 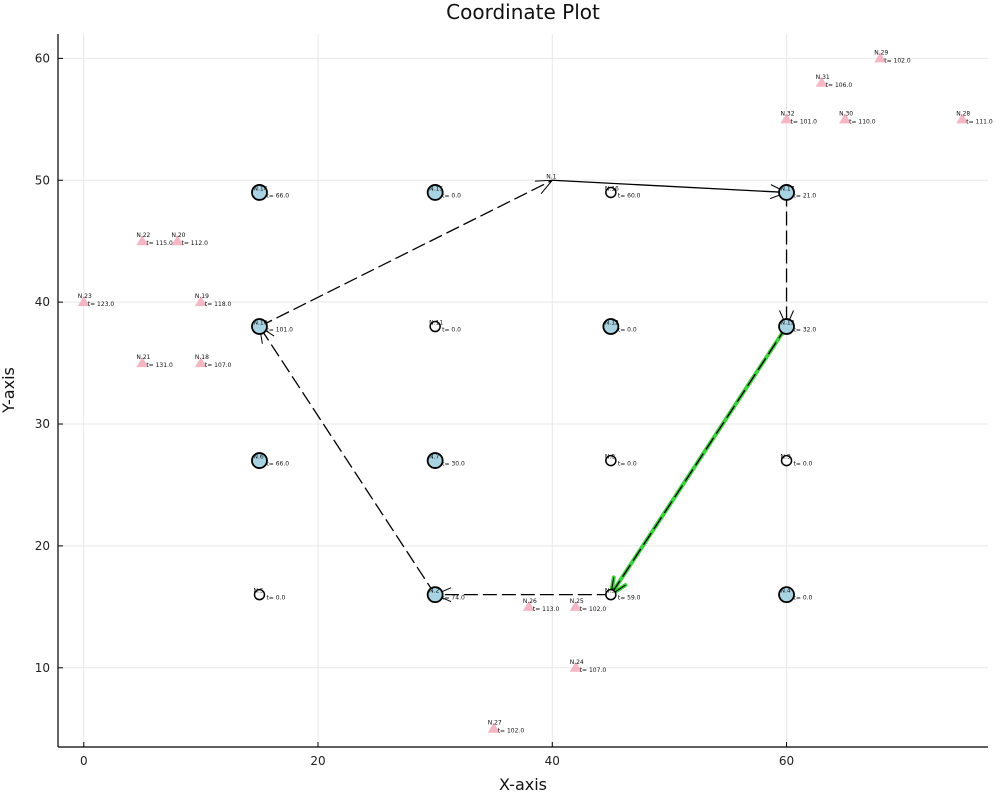 What do you see at coordinates (277, 464) in the screenshot?
I see `node-time-label: t= 66.0` at bounding box center [277, 464].